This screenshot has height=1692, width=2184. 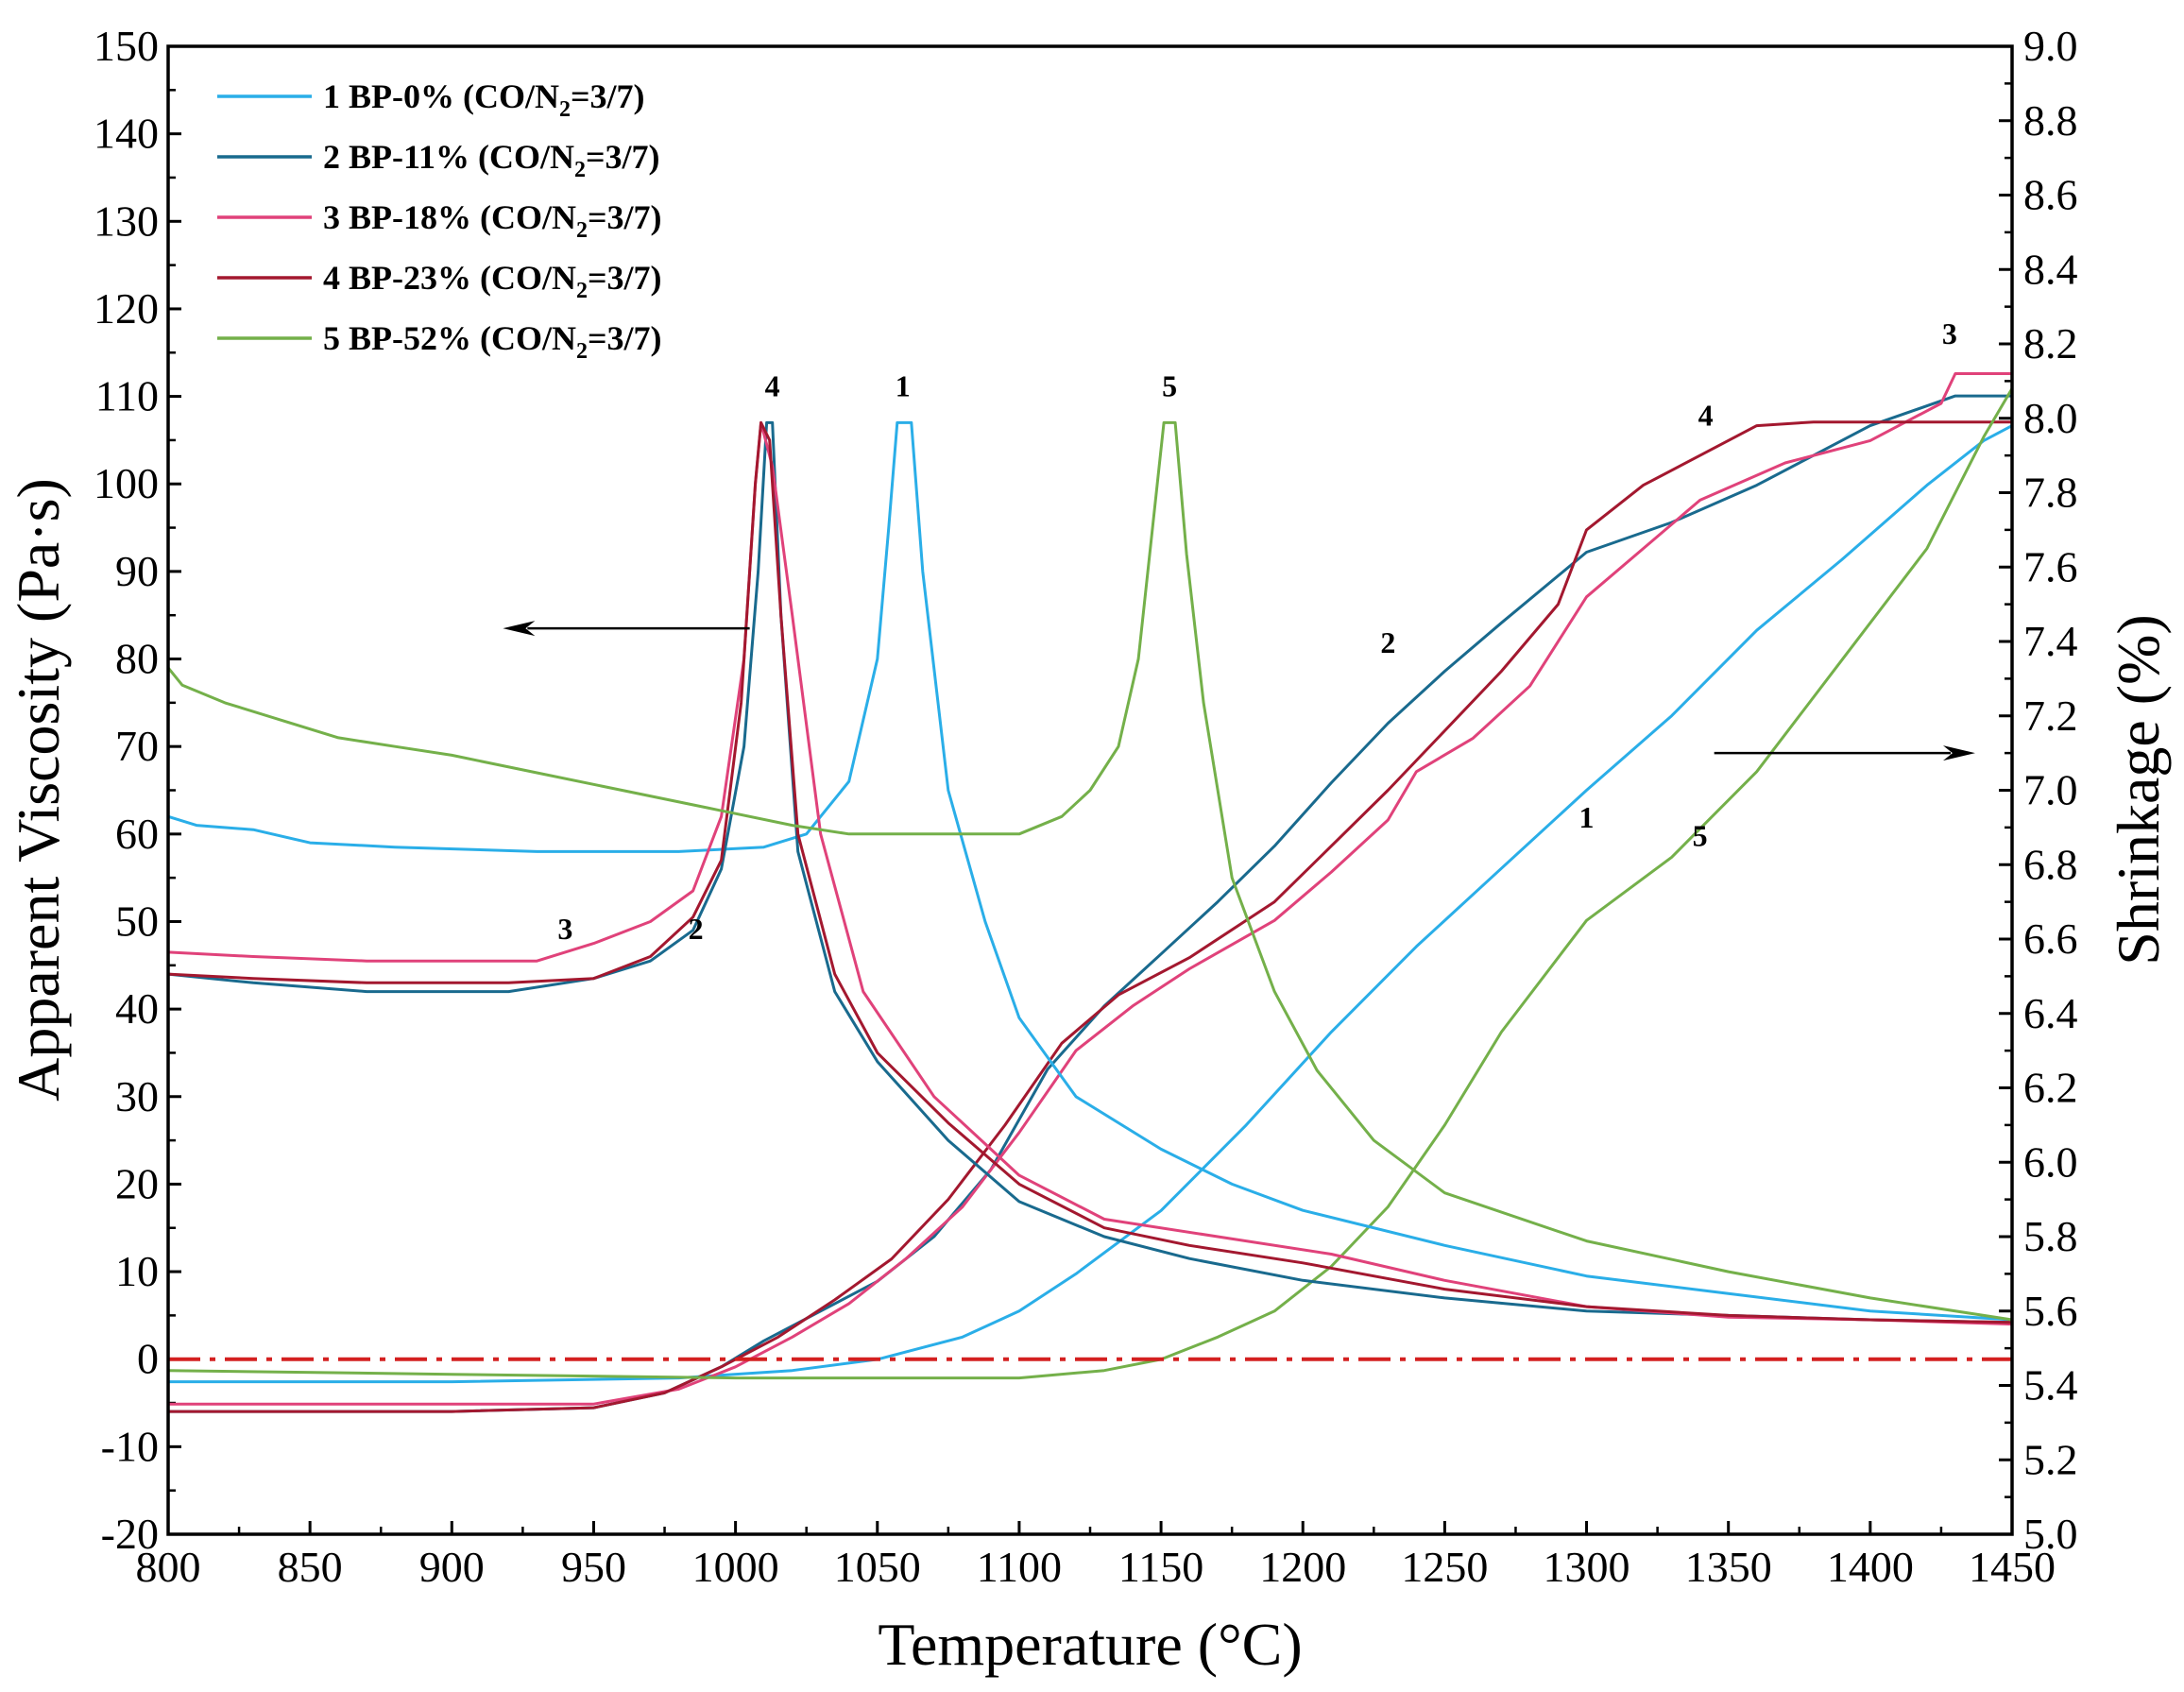 I want to click on y-tick-label: 110, so click(x=127, y=396).